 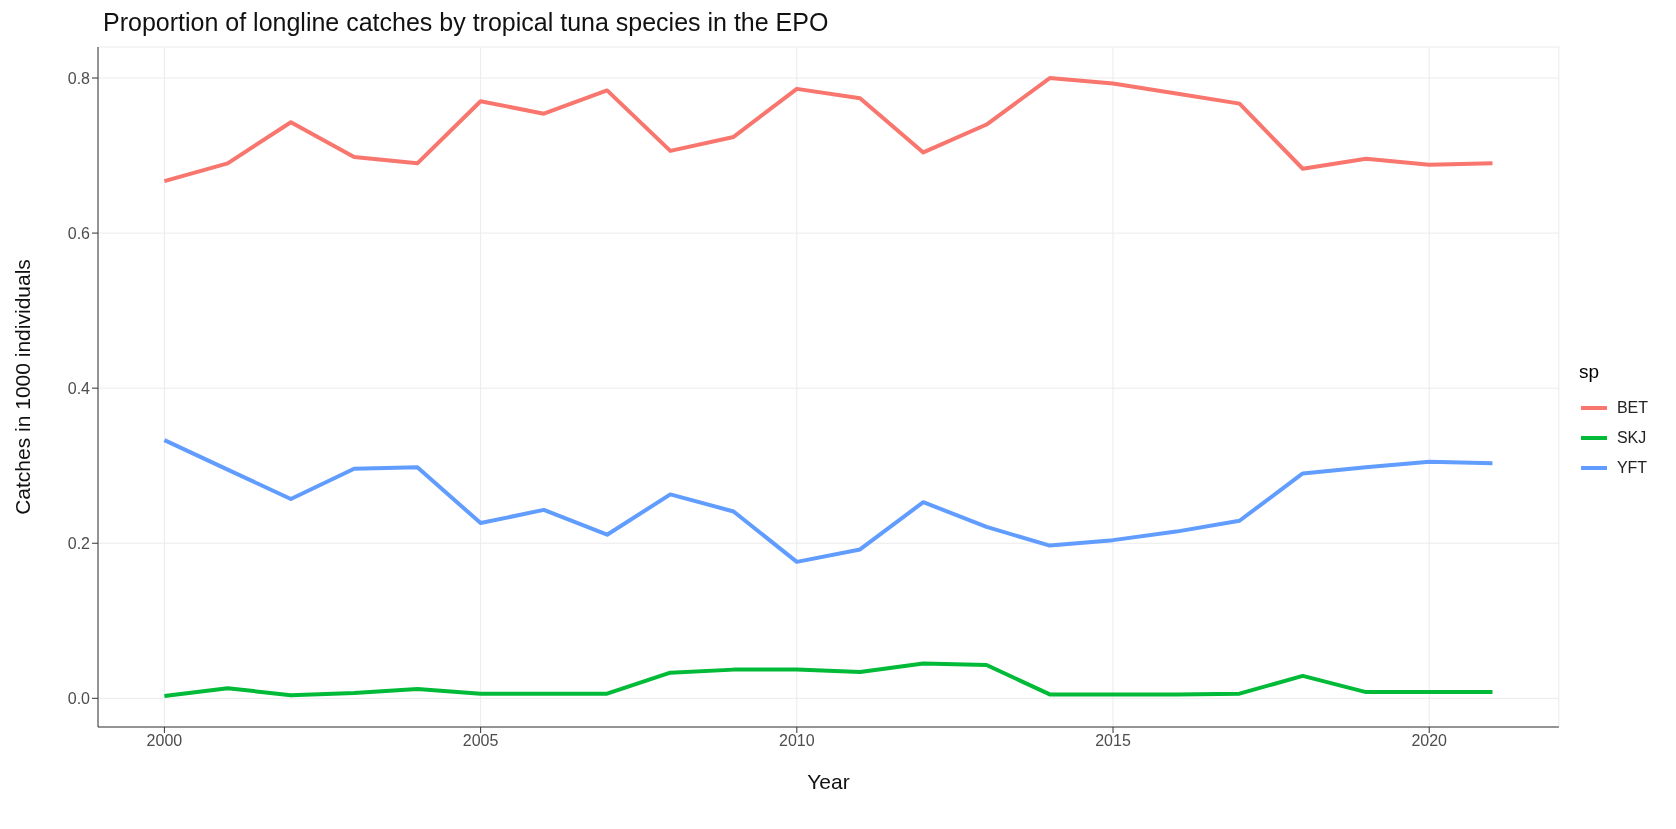 What do you see at coordinates (23, 387) in the screenshot?
I see `y-axis-title: Catches in 1000 individuals` at bounding box center [23, 387].